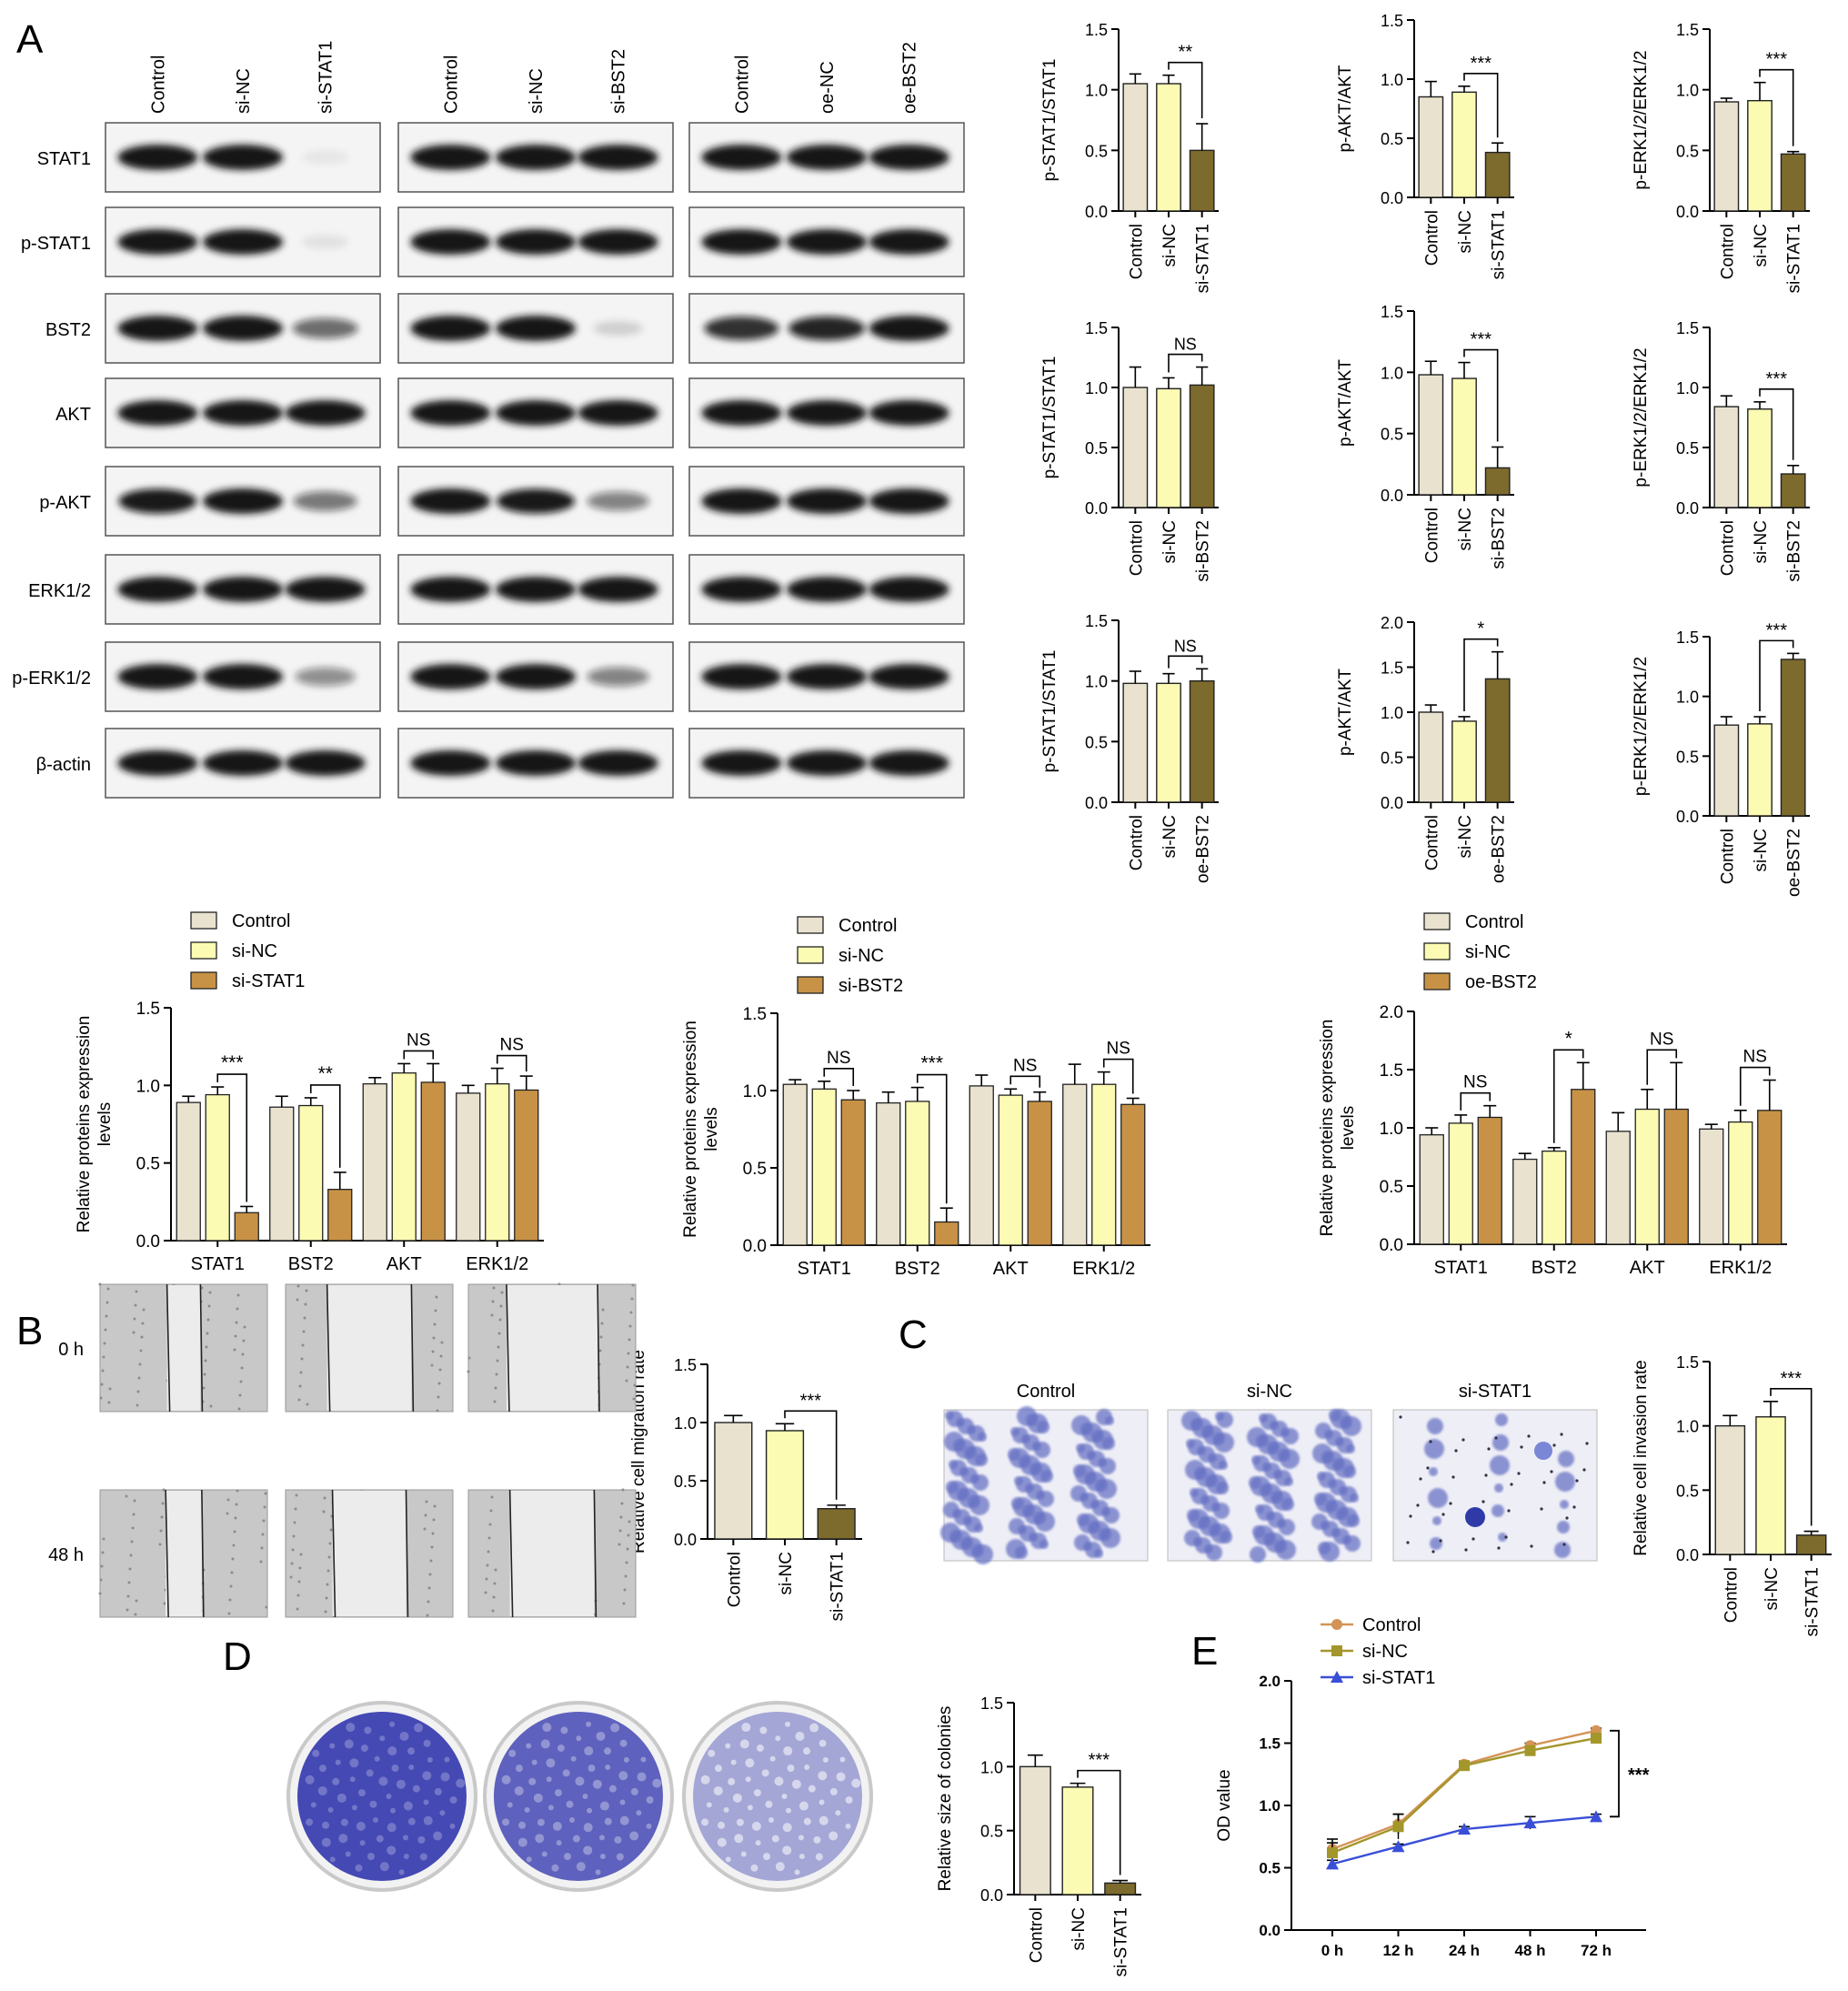  What do you see at coordinates (839, 1058) in the screenshot?
I see `significance-label: NS` at bounding box center [839, 1058].